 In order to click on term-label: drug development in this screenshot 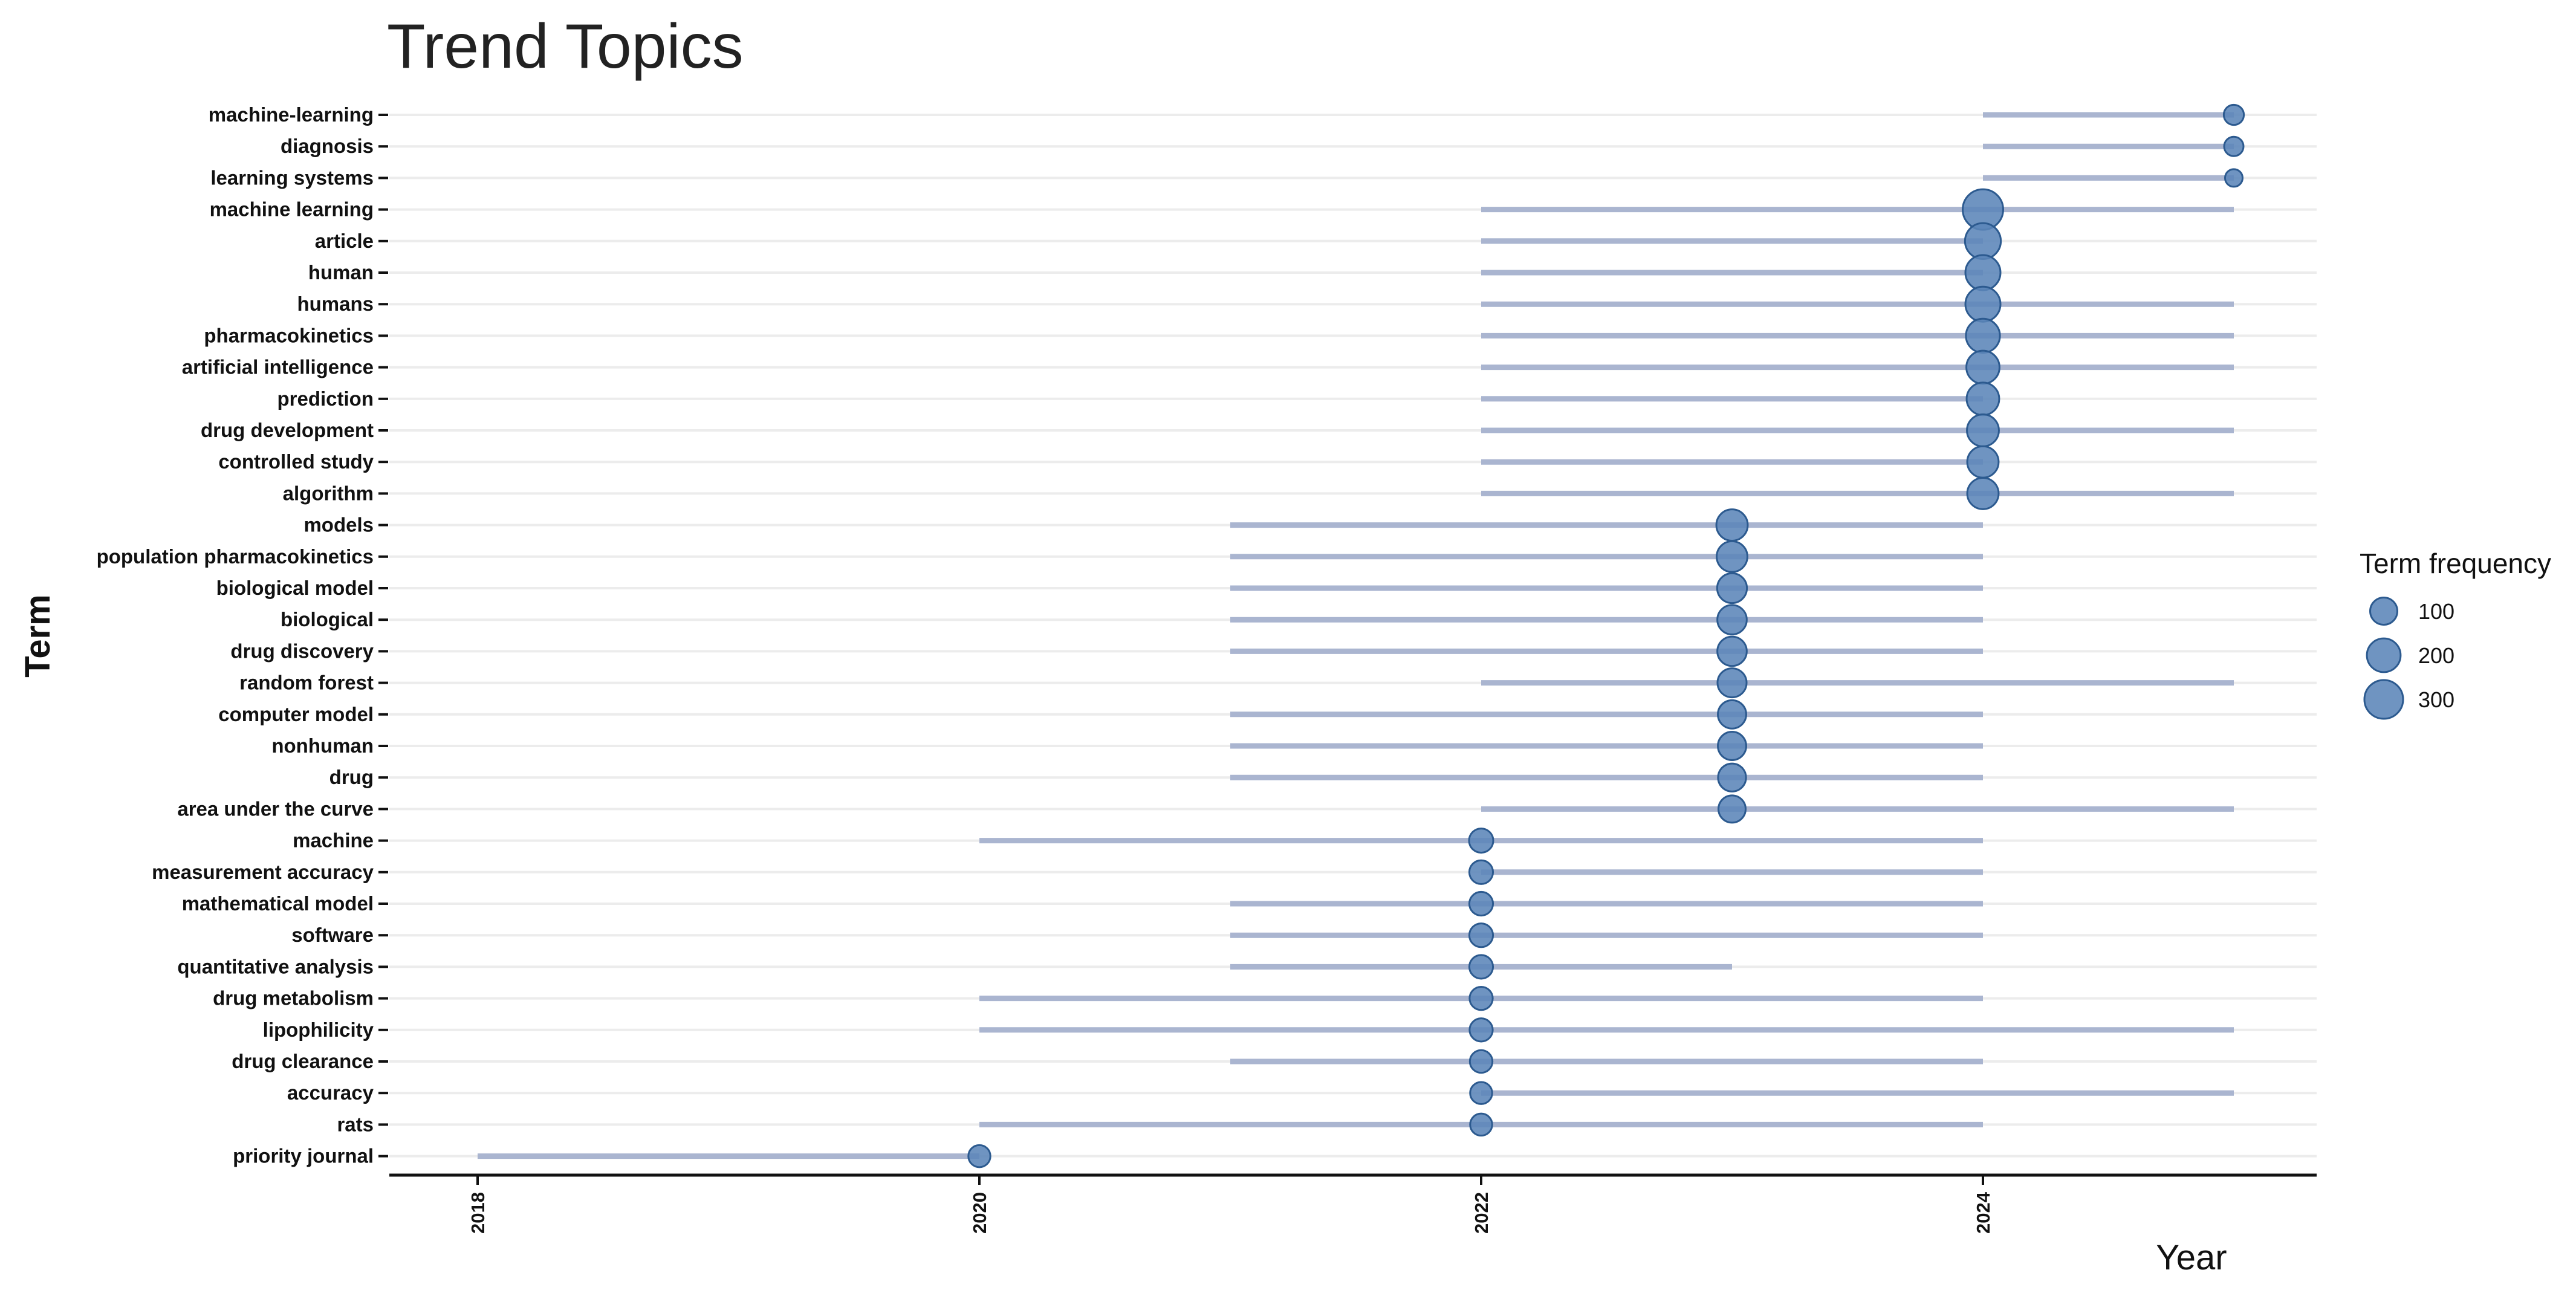, I will do `click(287, 430)`.